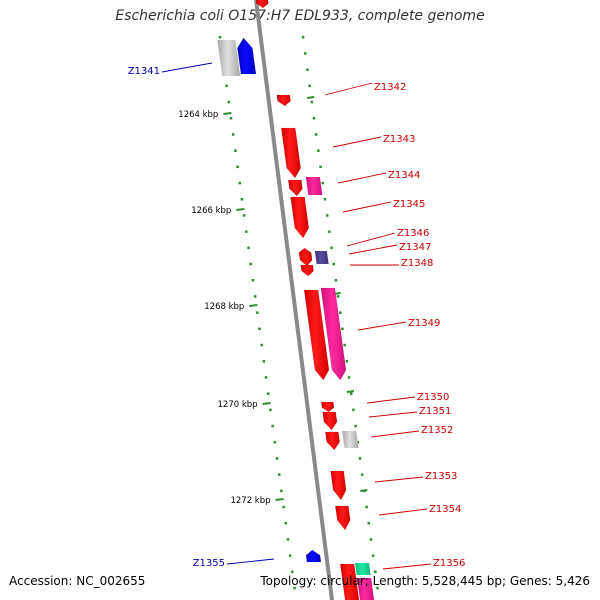 This screenshot has width=600, height=600. What do you see at coordinates (413, 233) in the screenshot?
I see `gene-label: Z1346` at bounding box center [413, 233].